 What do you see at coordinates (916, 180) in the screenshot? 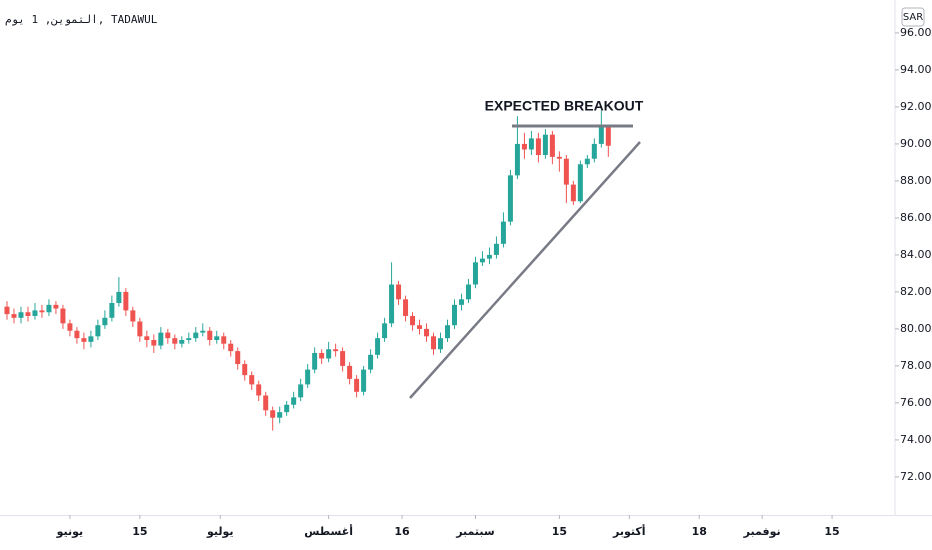
I see `y-tick-label: 88.00` at bounding box center [916, 180].